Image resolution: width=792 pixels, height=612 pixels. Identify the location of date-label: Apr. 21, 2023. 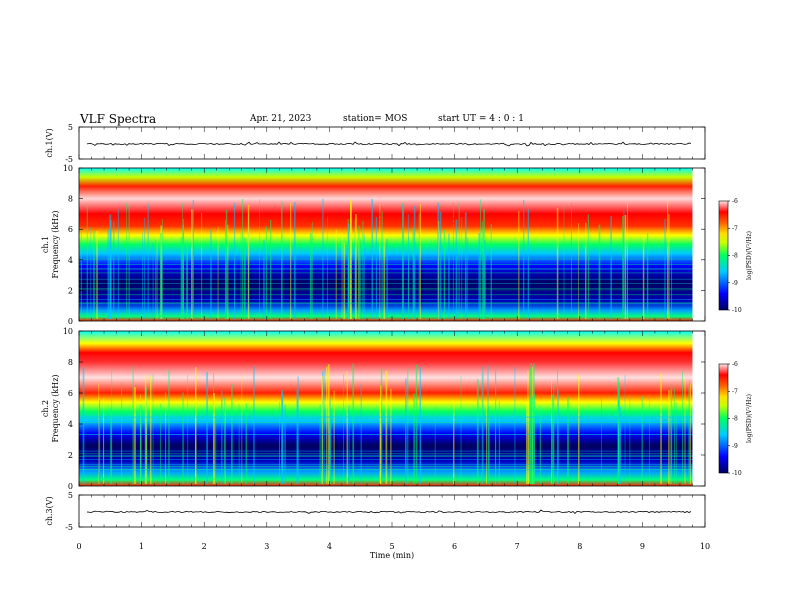
(281, 119).